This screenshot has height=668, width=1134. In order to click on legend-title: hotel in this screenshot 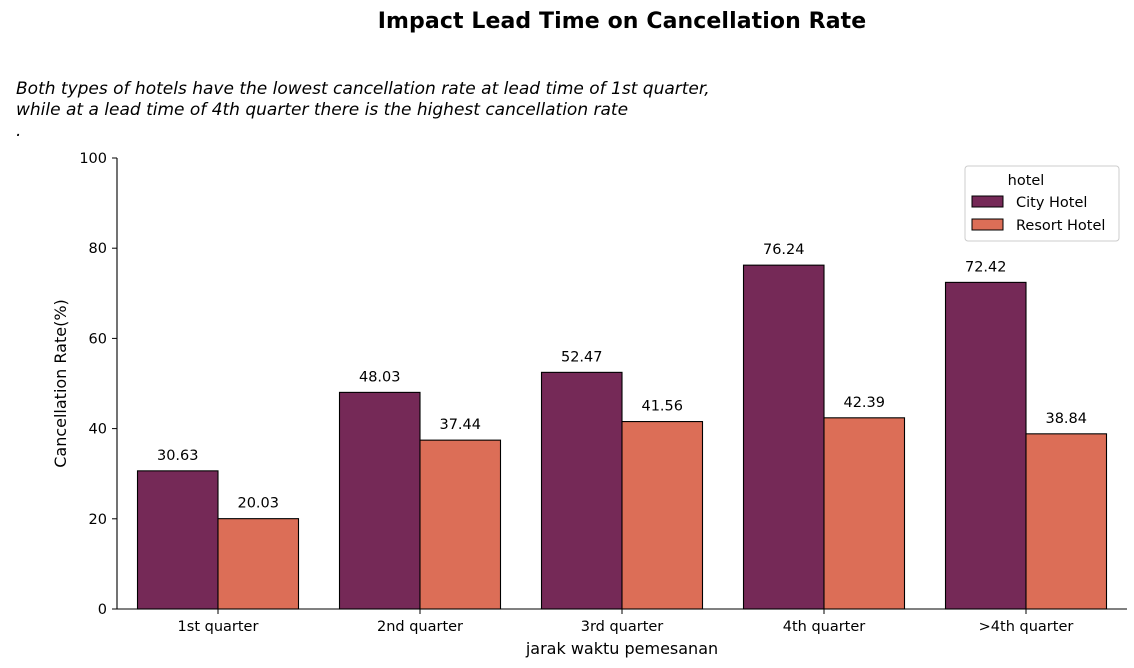, I will do `click(1026, 181)`.